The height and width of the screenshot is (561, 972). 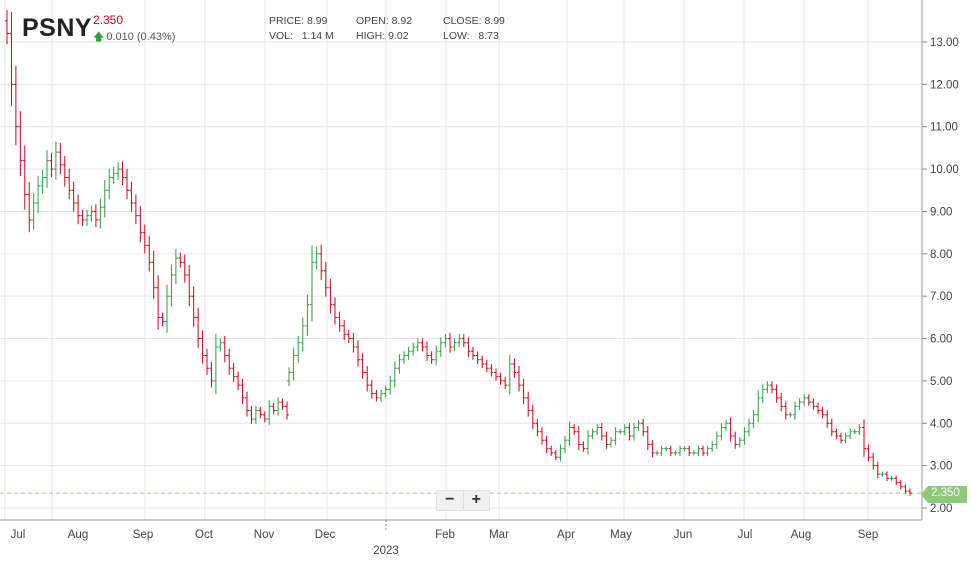 What do you see at coordinates (941, 212) in the screenshot?
I see `y-tick-label: 9.00` at bounding box center [941, 212].